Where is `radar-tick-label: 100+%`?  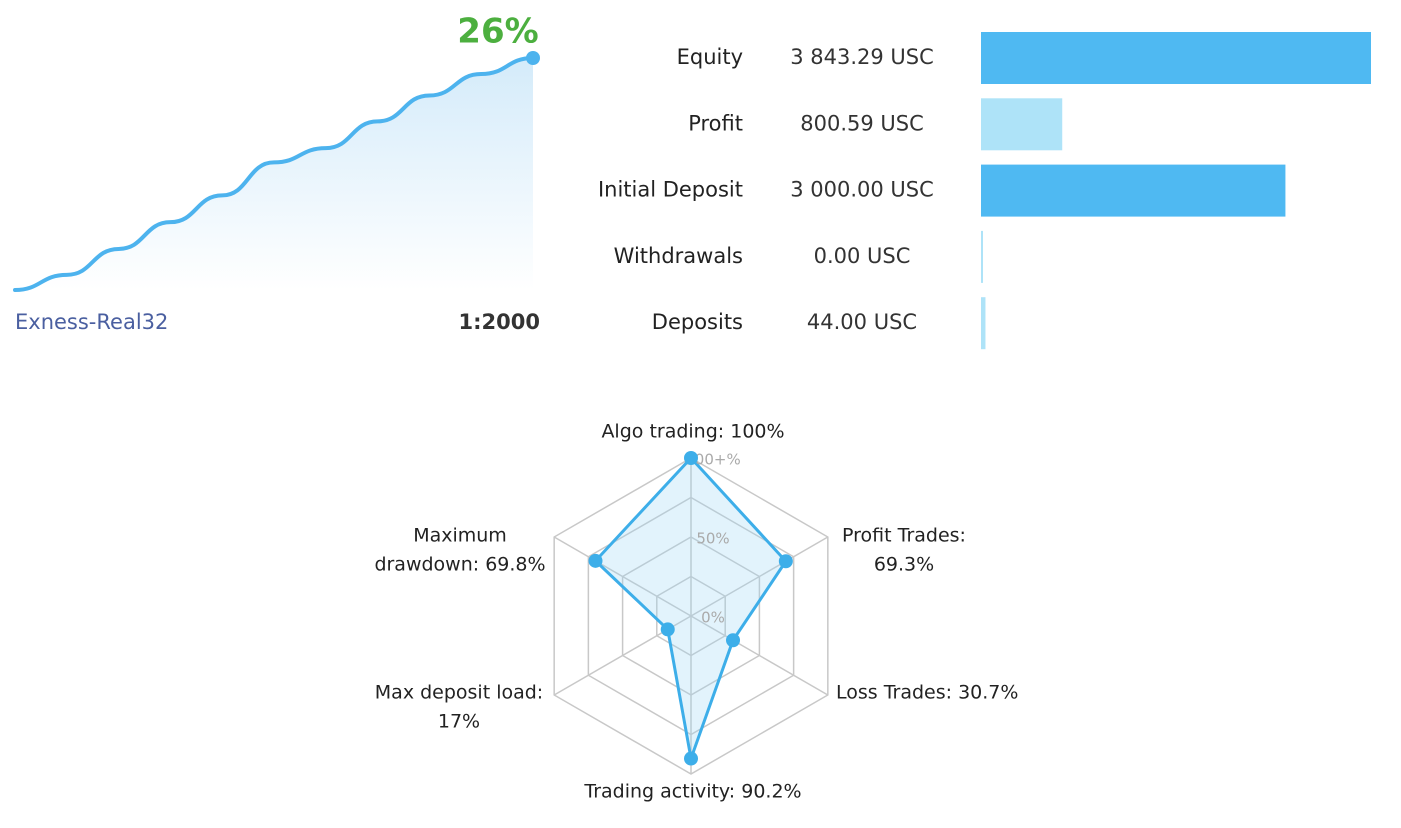 radar-tick-label: 100+% is located at coordinates (712, 460).